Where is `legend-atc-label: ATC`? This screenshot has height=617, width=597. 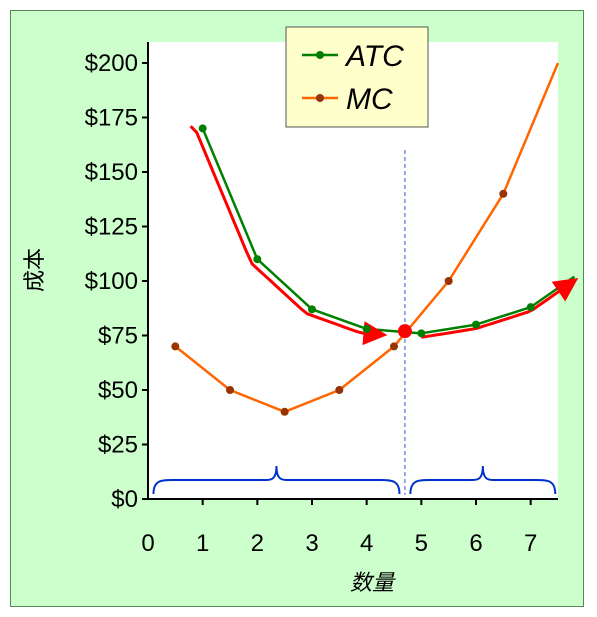 legend-atc-label: ATC is located at coordinates (374, 56).